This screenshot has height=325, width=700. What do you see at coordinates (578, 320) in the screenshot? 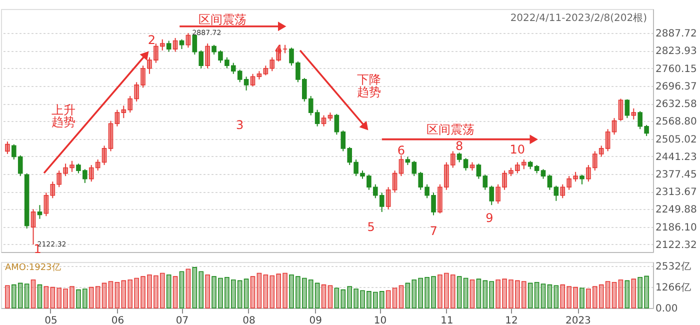
I see `x-tick-label: 2023` at bounding box center [578, 320].